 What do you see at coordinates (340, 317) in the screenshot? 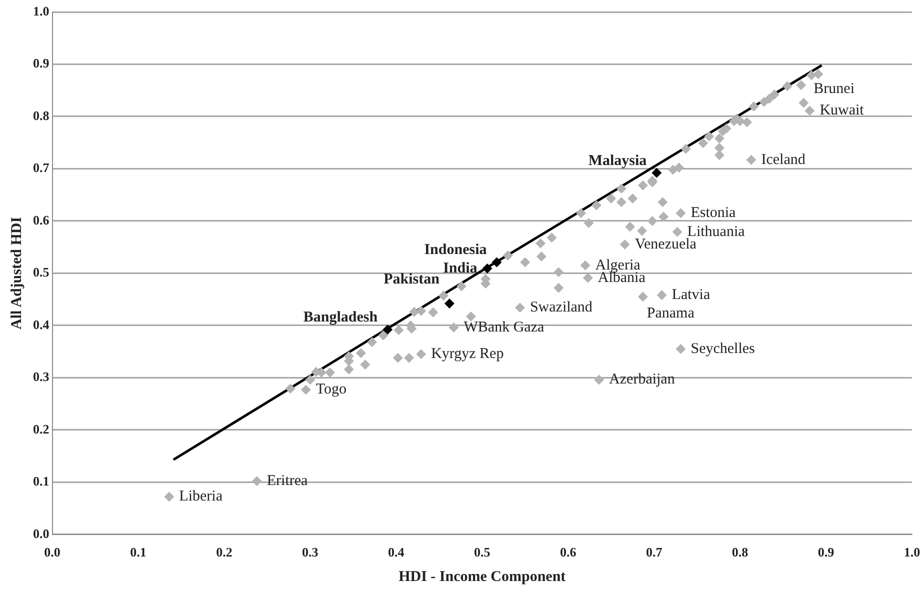
I see `annotation: Bangladesh` at bounding box center [340, 317].